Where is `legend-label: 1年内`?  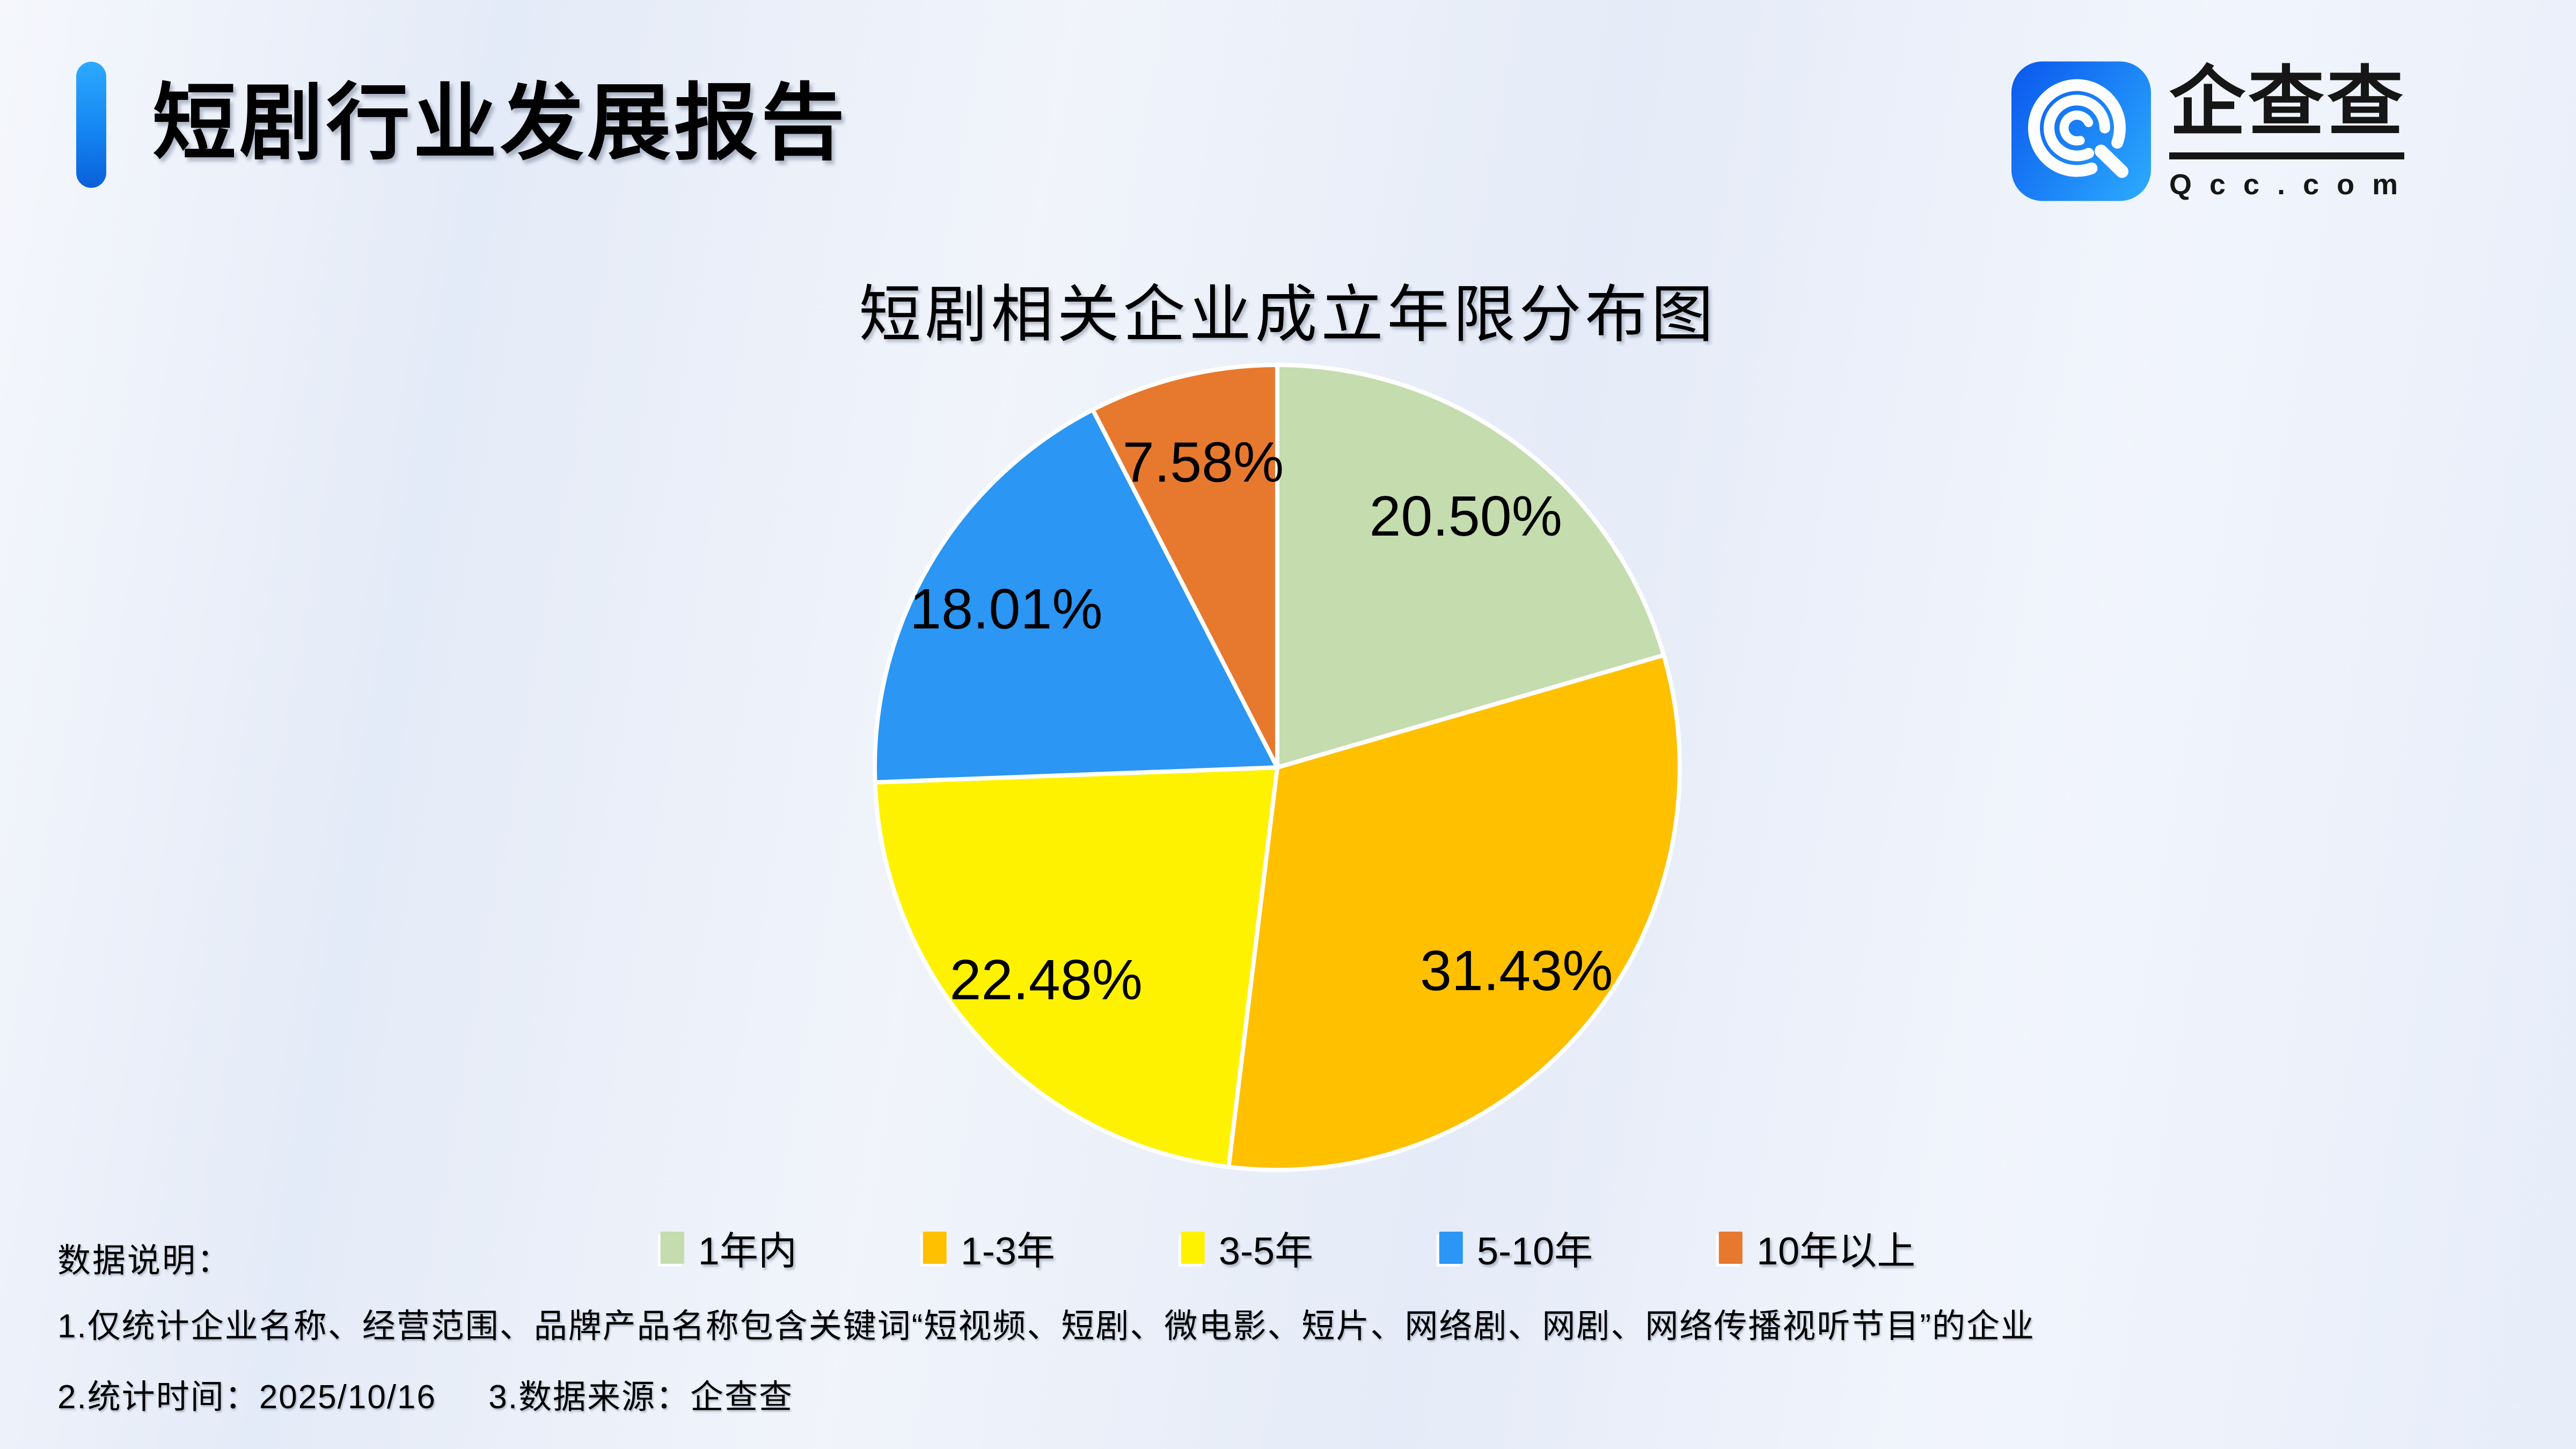
legend-label: 1年内 is located at coordinates (747, 1251).